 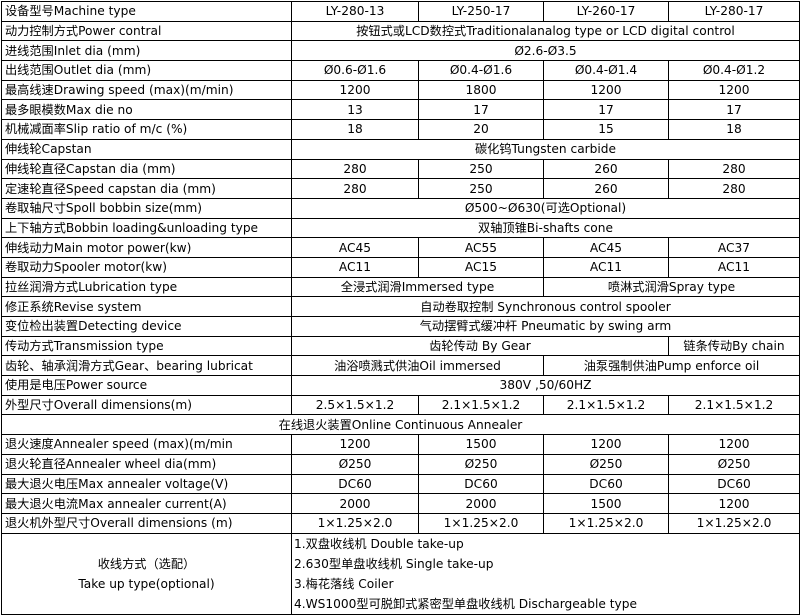 What do you see at coordinates (146, 563) in the screenshot?
I see `take-up-label-cn: 收线方式（选配）` at bounding box center [146, 563].